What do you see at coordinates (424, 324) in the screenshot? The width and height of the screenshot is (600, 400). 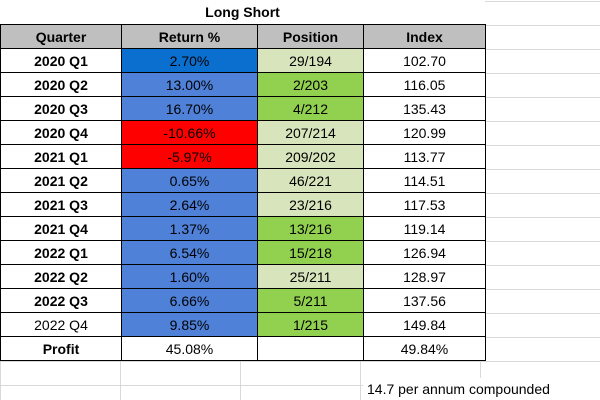 I see `index-cell: 149.84` at bounding box center [424, 324].